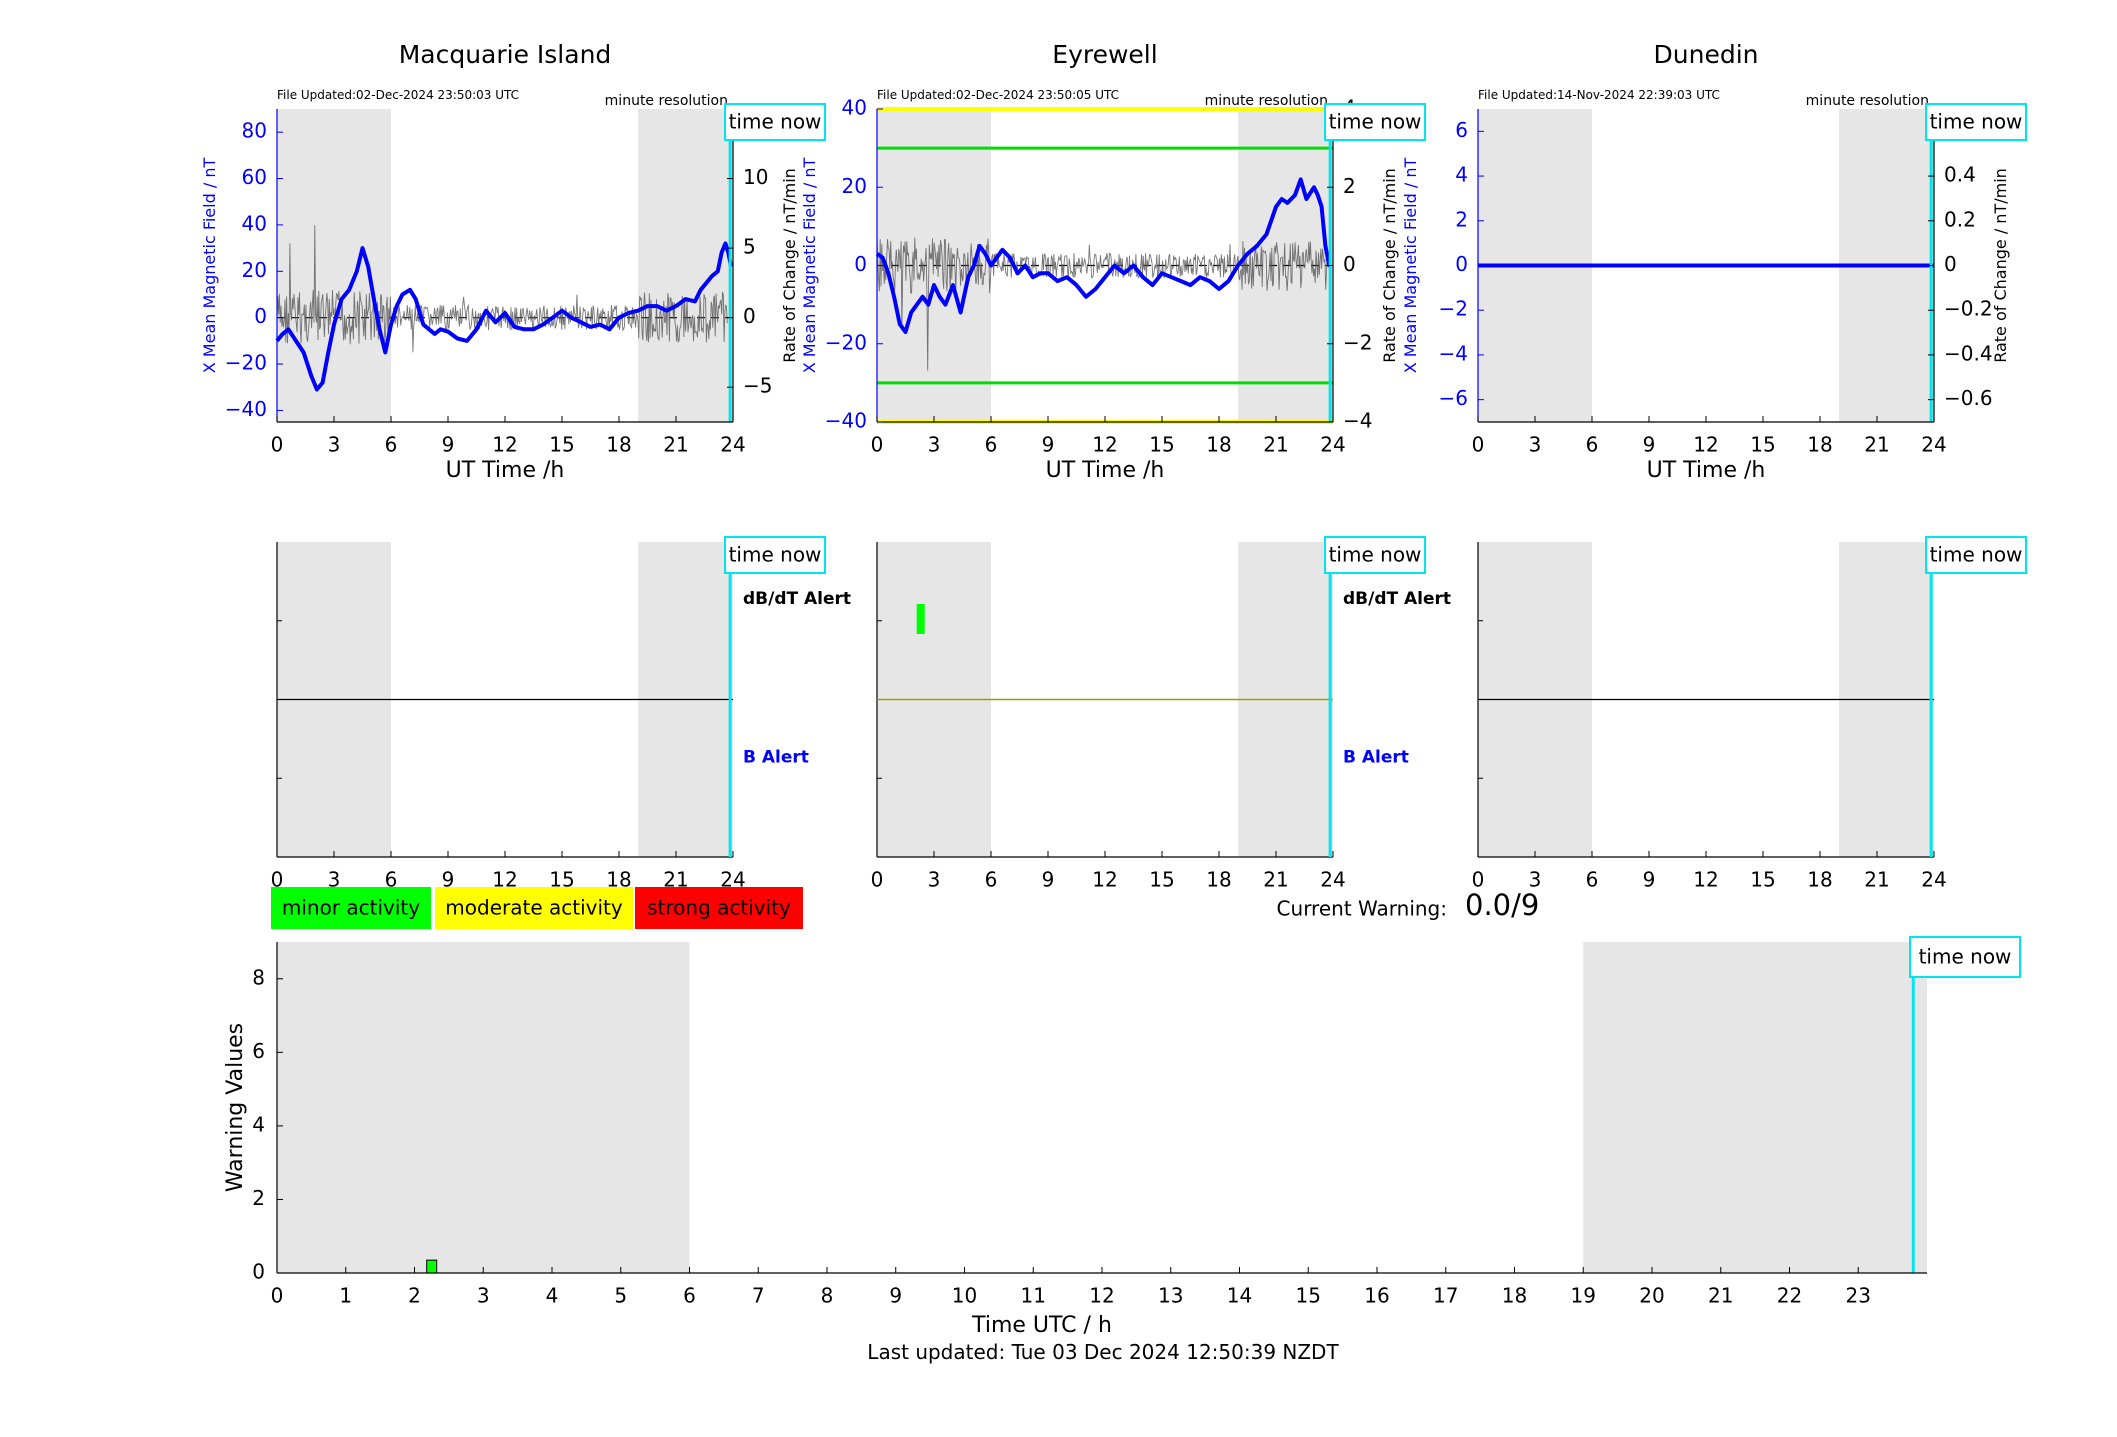 The width and height of the screenshot is (2117, 1437). What do you see at coordinates (1461, 130) in the screenshot?
I see `y-tick-label: 6` at bounding box center [1461, 130].